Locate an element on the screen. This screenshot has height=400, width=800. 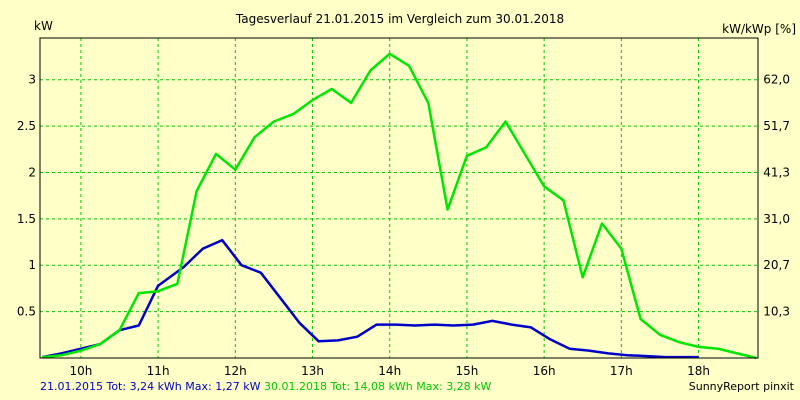
footer-series2: 30.01.2018 Tot: 14,08 kWh Max: 3,28 kW is located at coordinates (377, 386).